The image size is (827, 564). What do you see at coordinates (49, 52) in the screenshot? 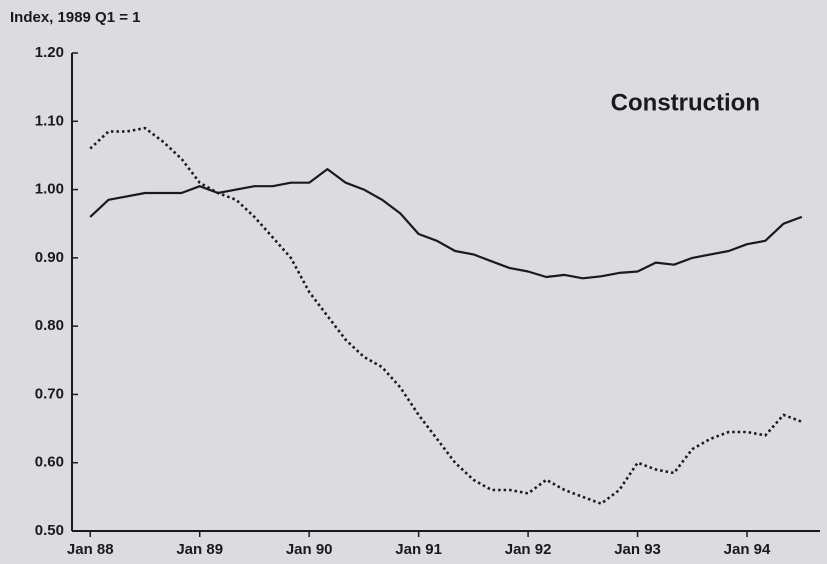
I see `y-tick-label: 1.20` at bounding box center [49, 52].